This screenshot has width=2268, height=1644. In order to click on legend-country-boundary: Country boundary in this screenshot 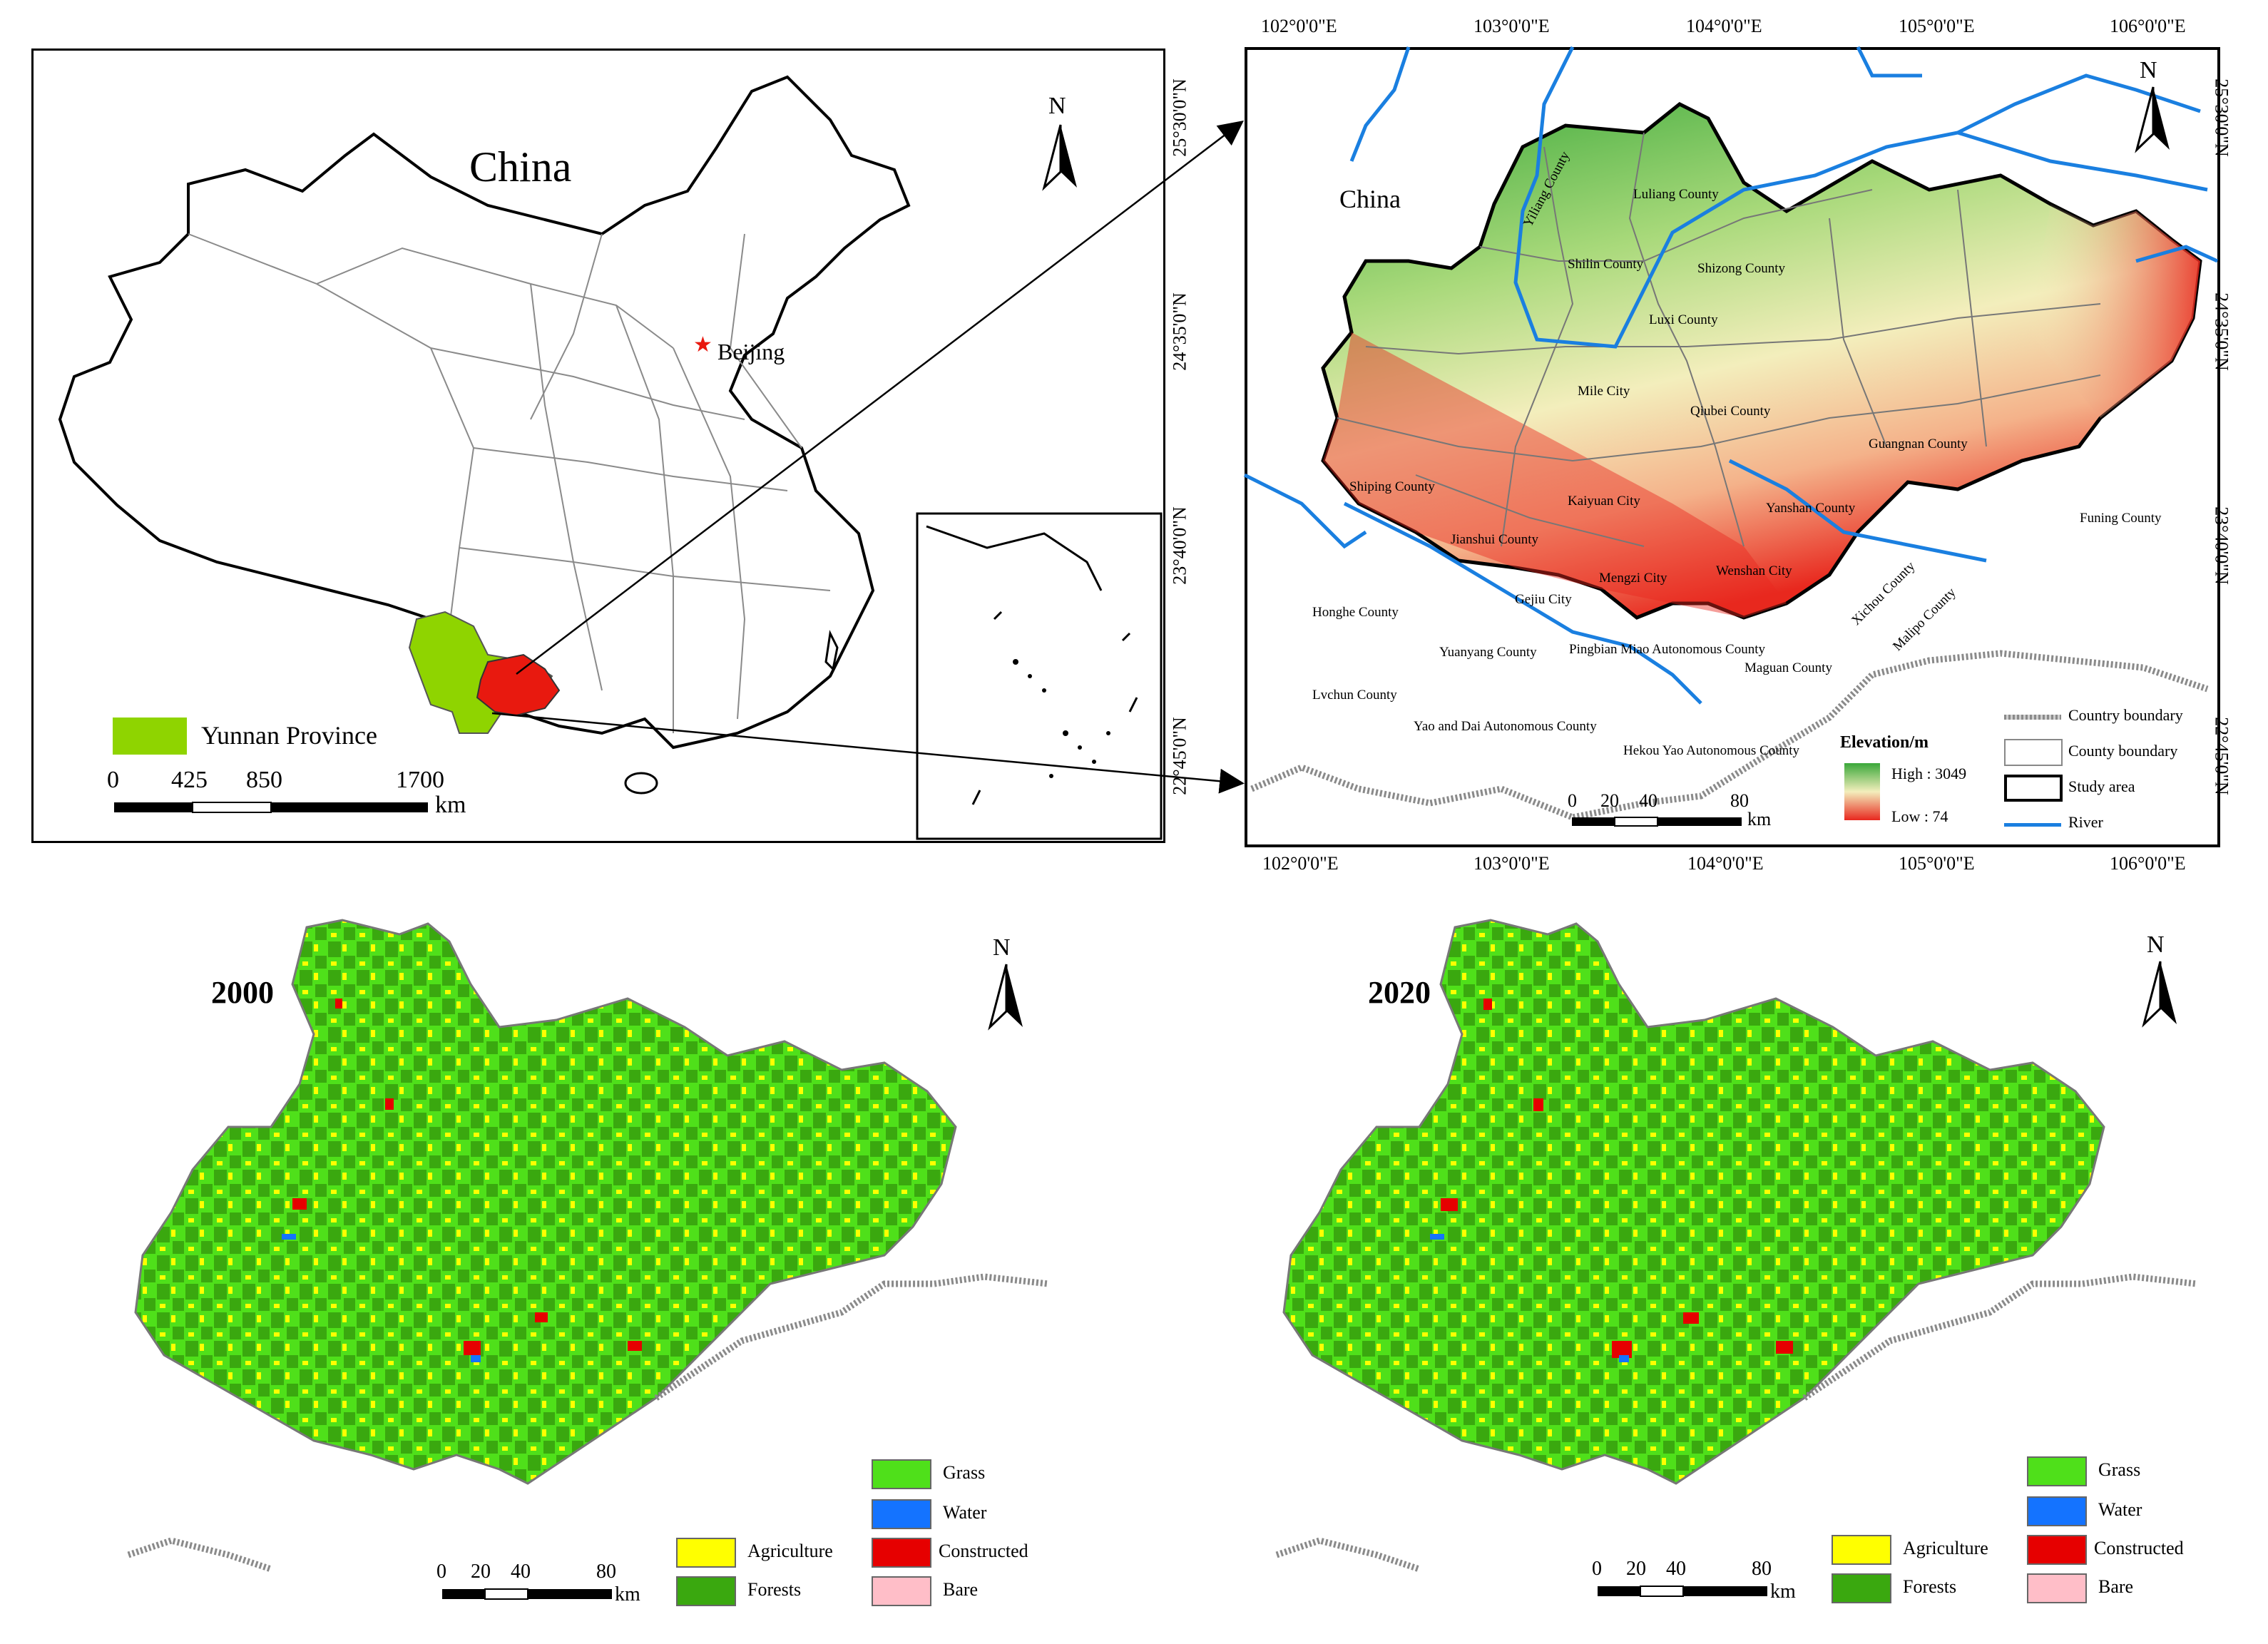, I will do `click(2125, 715)`.